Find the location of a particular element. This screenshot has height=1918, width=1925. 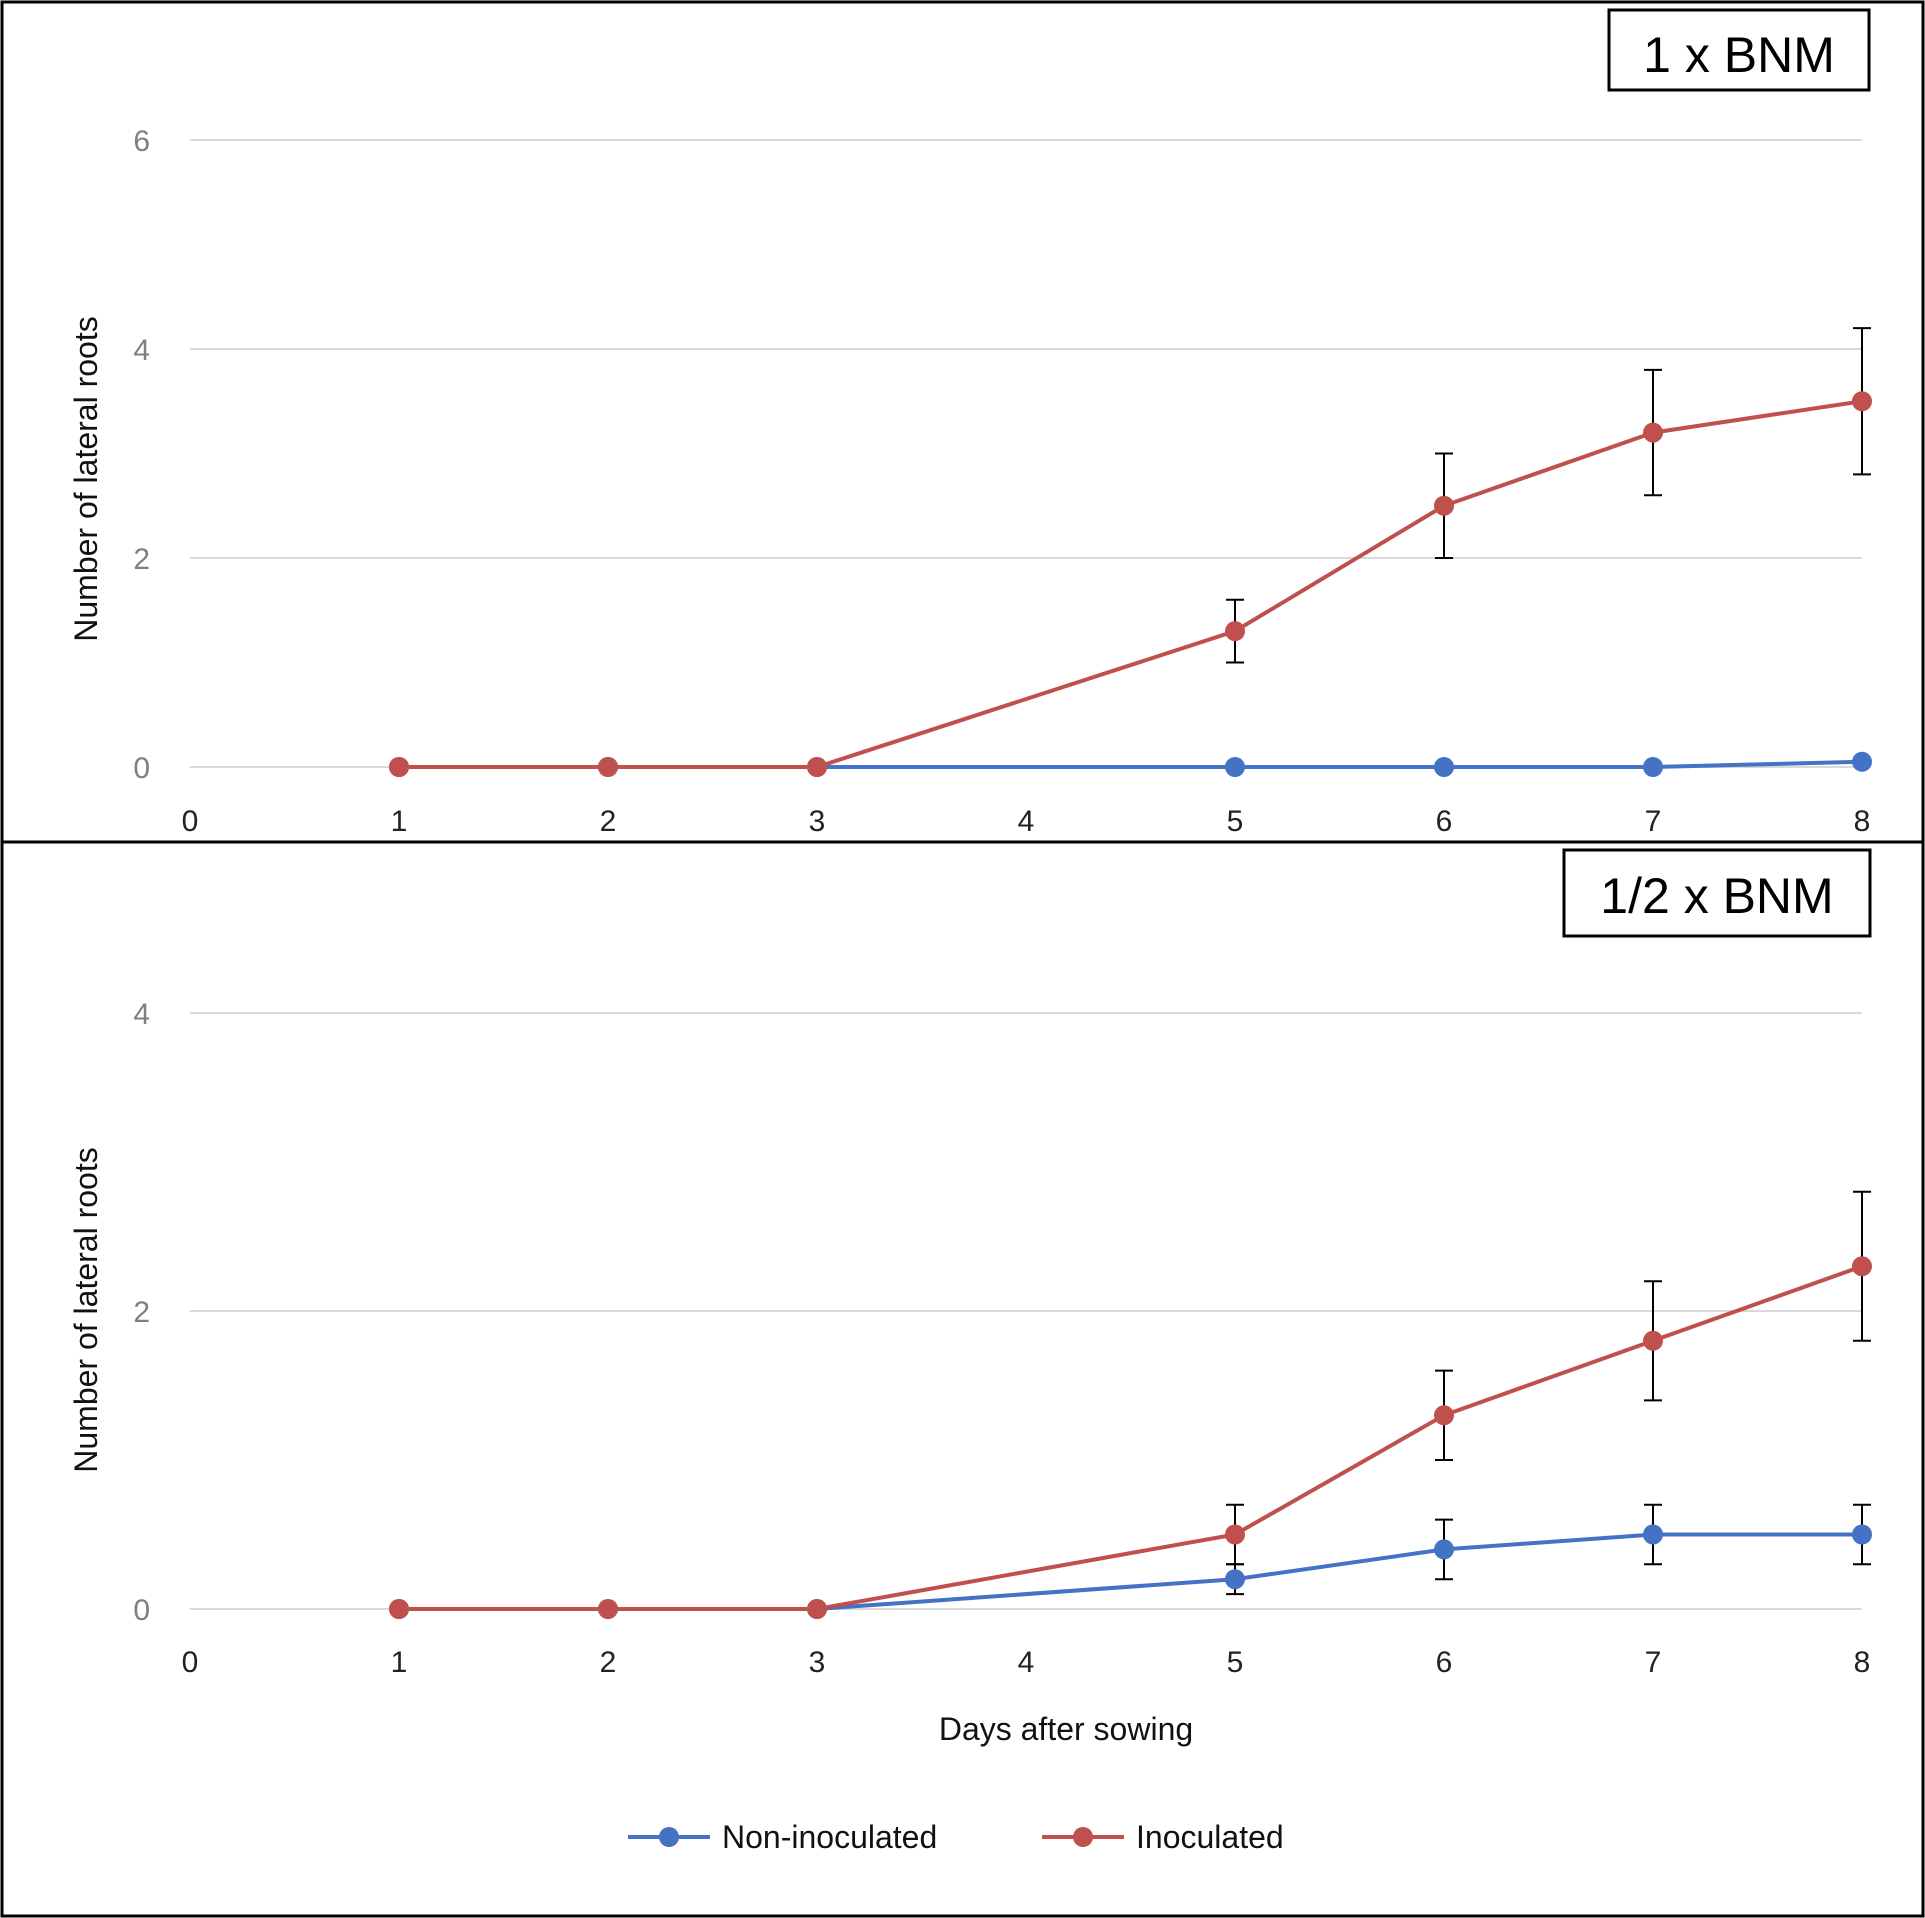

legend-item: Inoculated is located at coordinates (1163, 1837).